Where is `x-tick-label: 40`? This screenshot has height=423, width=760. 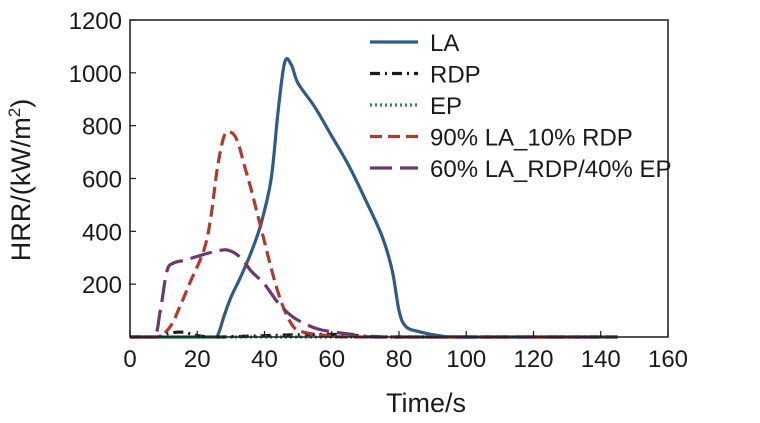 x-tick-label: 40 is located at coordinates (264, 359).